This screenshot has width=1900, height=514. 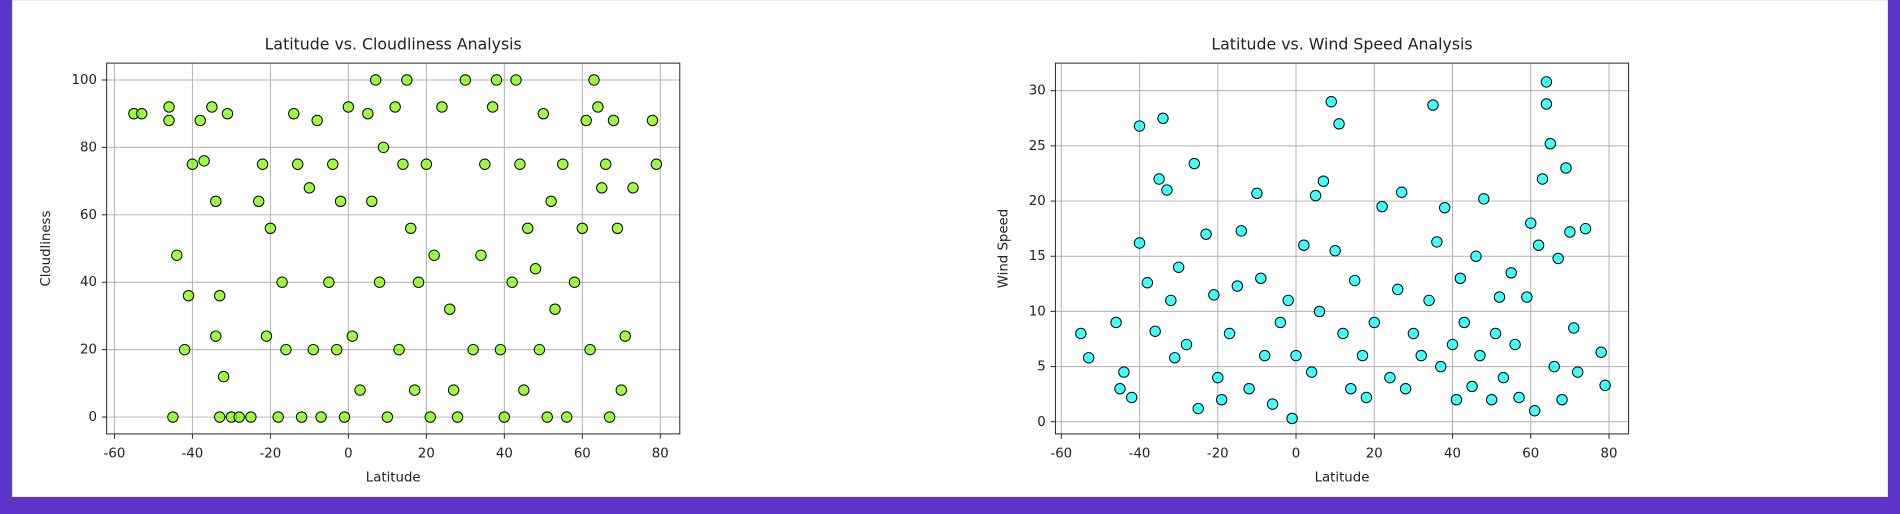 I want to click on x-tick-label: 60, so click(x=582, y=453).